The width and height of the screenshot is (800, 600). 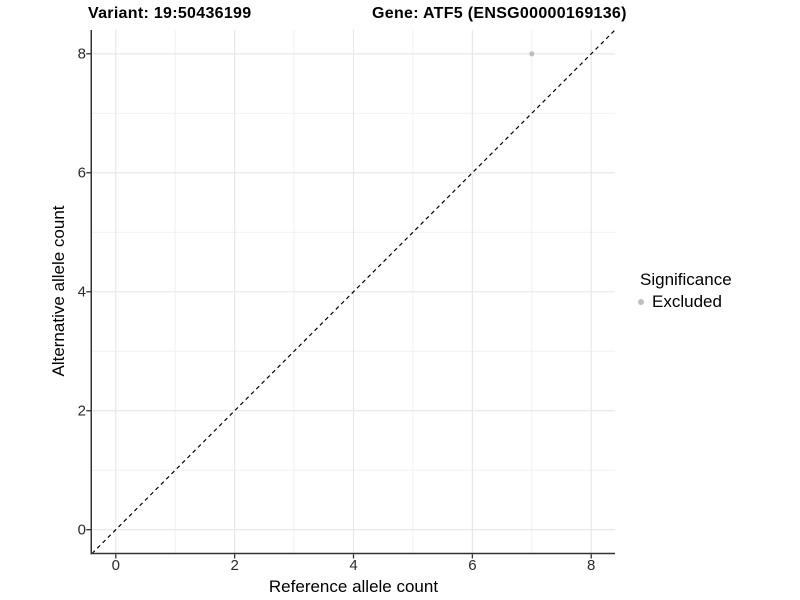 I want to click on x-tick-label: 2, so click(x=234, y=565).